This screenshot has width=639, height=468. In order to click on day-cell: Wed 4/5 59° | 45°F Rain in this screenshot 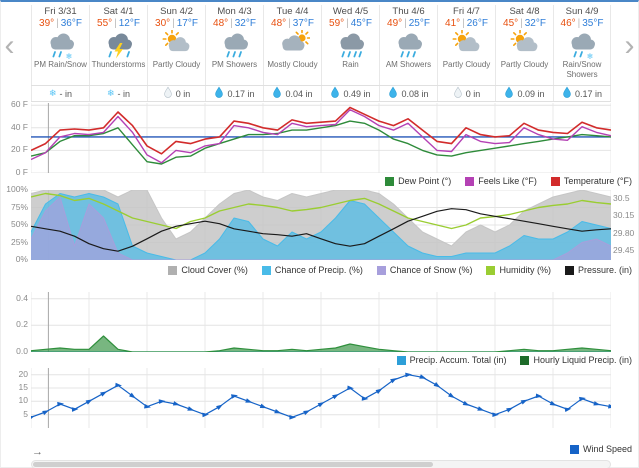, I will do `click(350, 45)`.